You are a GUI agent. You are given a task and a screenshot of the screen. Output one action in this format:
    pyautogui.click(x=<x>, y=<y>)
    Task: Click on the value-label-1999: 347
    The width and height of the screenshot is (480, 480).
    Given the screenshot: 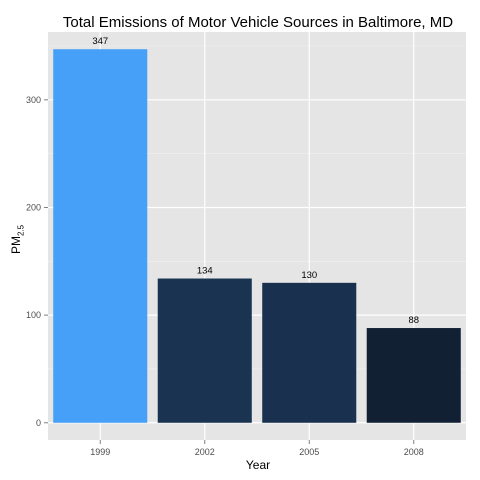 What is the action you would take?
    pyautogui.click(x=100, y=41)
    